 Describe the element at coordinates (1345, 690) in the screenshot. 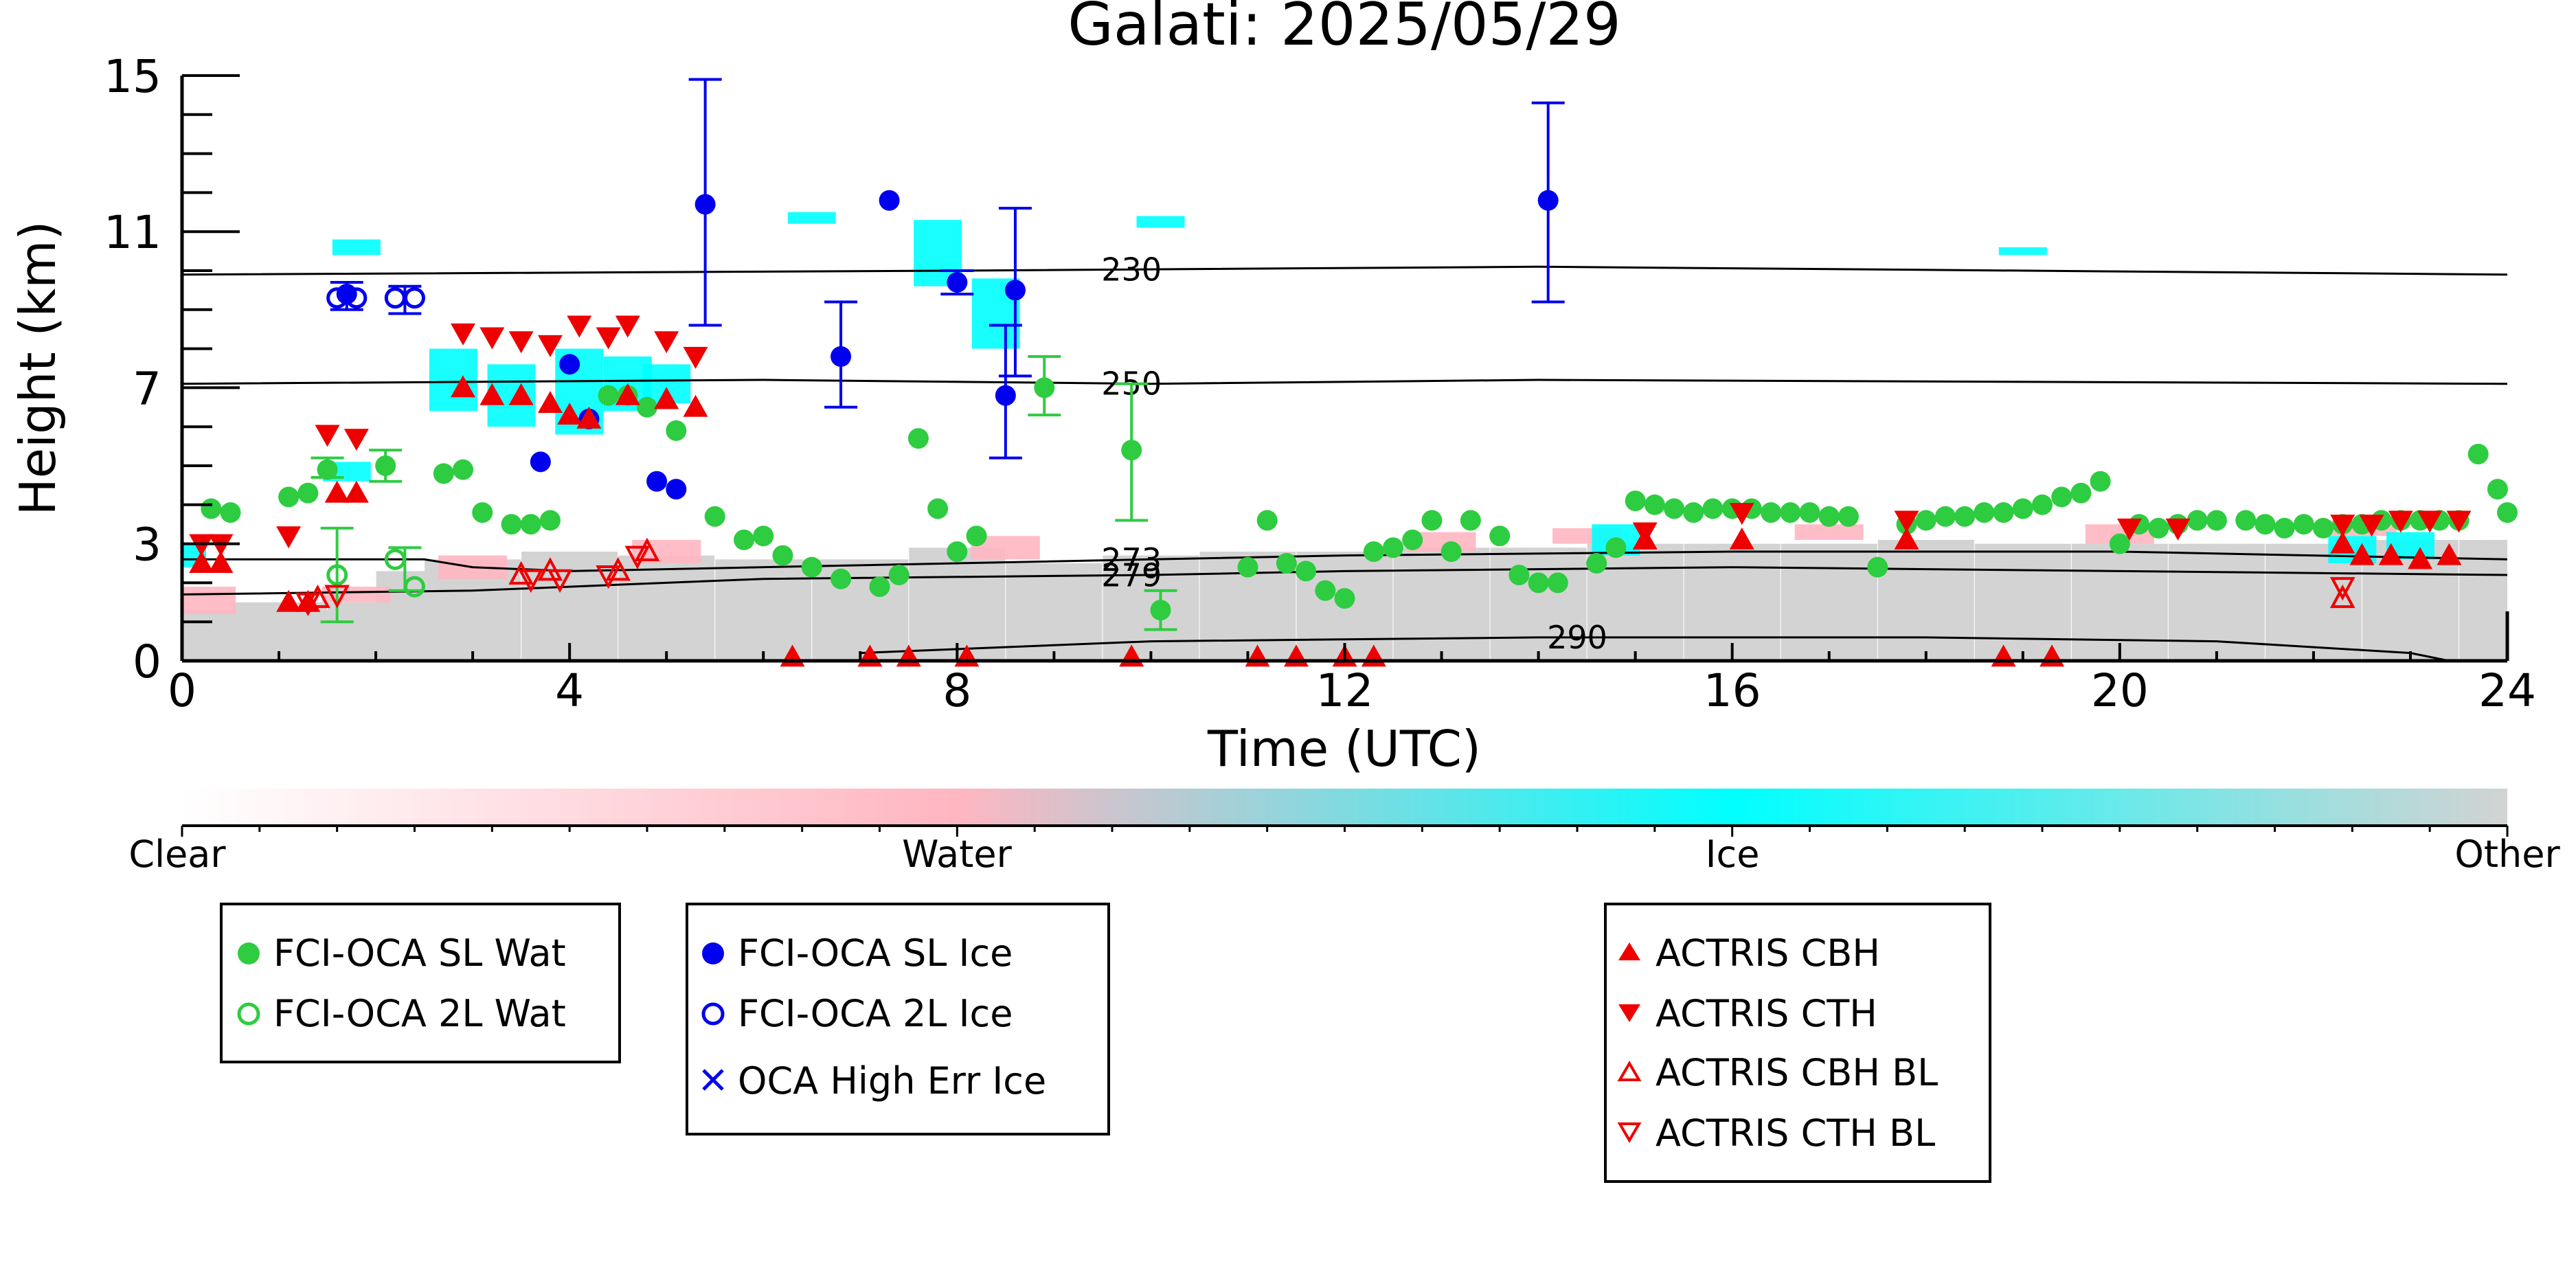

I see `x-tick-label: 12` at that location.